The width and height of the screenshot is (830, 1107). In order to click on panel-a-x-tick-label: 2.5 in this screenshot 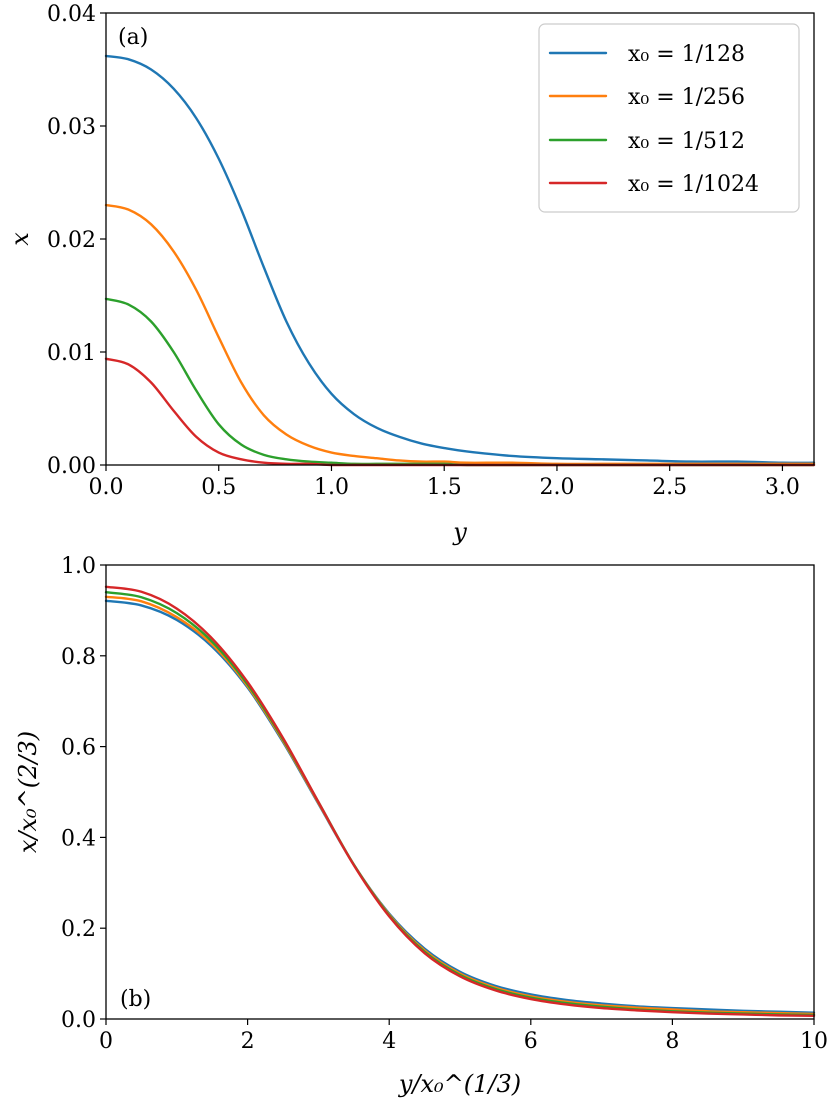, I will do `click(669, 487)`.